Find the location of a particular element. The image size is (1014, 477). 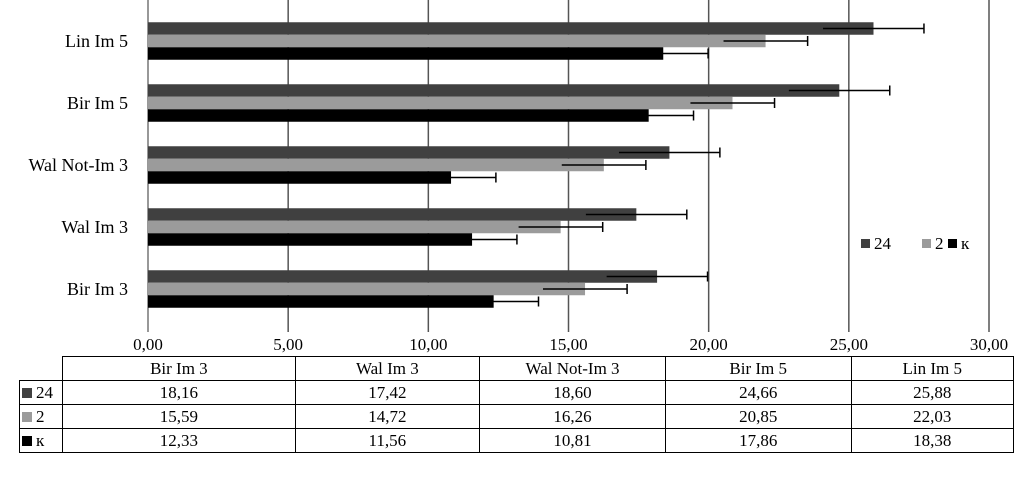

table-row: 2 15,59 14,72 16,26 20,85 22,03 is located at coordinates (516, 416).